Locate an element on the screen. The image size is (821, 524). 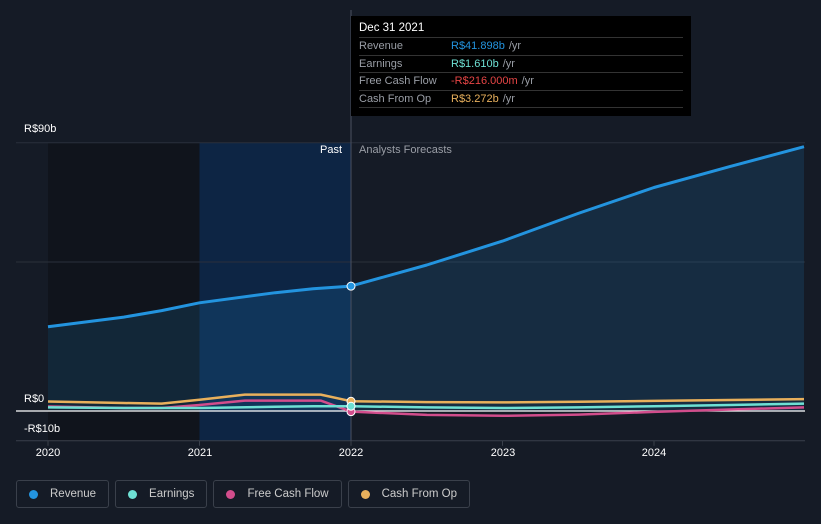
tooltip-date: Dec 31 2021 is located at coordinates (521, 30).